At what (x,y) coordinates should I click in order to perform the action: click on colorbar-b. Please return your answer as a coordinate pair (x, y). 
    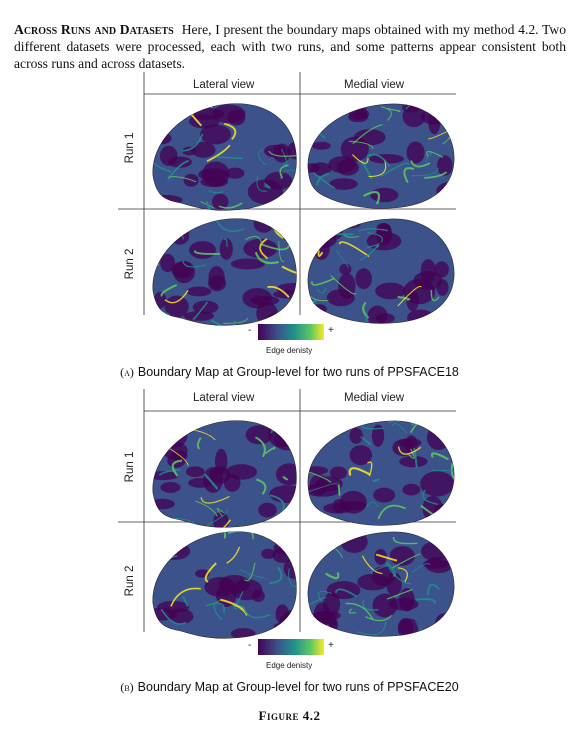
    Looking at the image, I should click on (291, 647).